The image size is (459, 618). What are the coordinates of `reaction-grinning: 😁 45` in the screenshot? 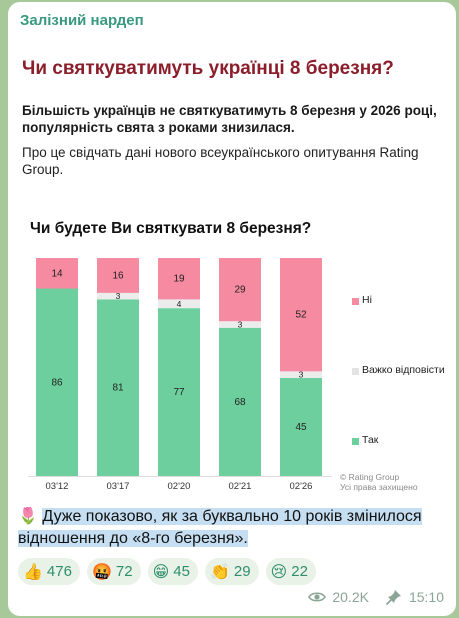 It's located at (172, 571).